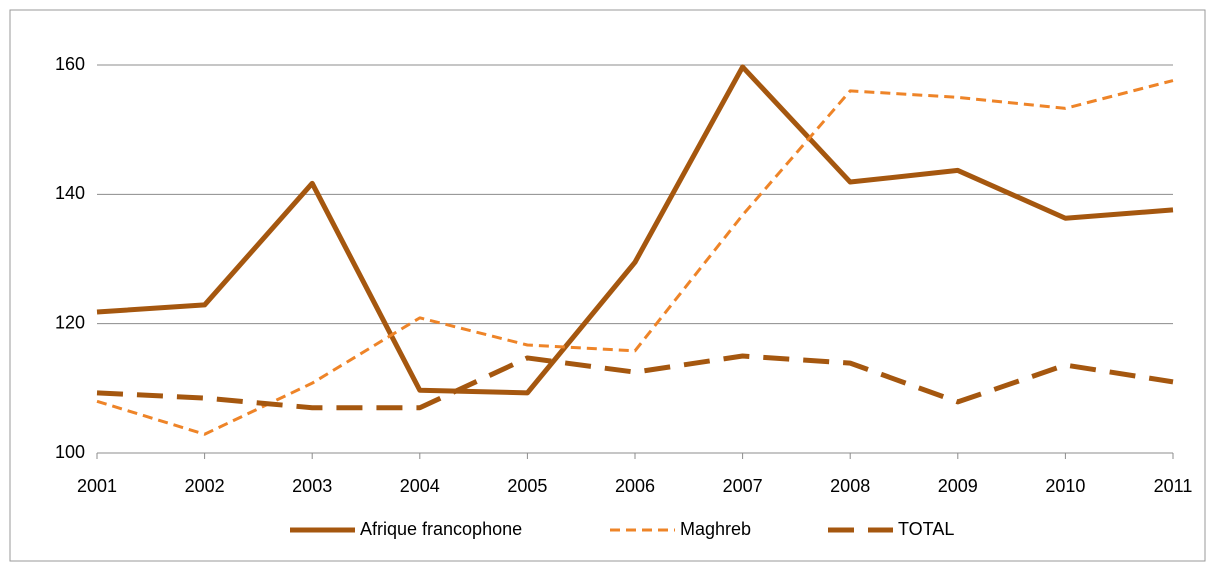  I want to click on x-tick-label: 2002, so click(205, 486).